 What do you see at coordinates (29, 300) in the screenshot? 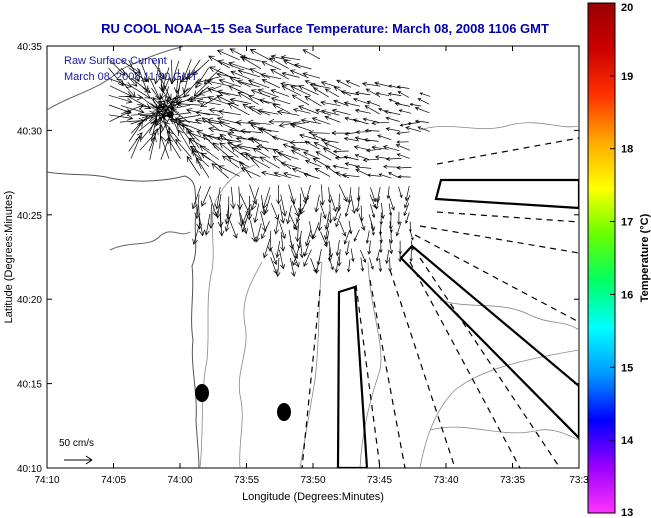
I see `y-tick-label: 40:20` at bounding box center [29, 300].